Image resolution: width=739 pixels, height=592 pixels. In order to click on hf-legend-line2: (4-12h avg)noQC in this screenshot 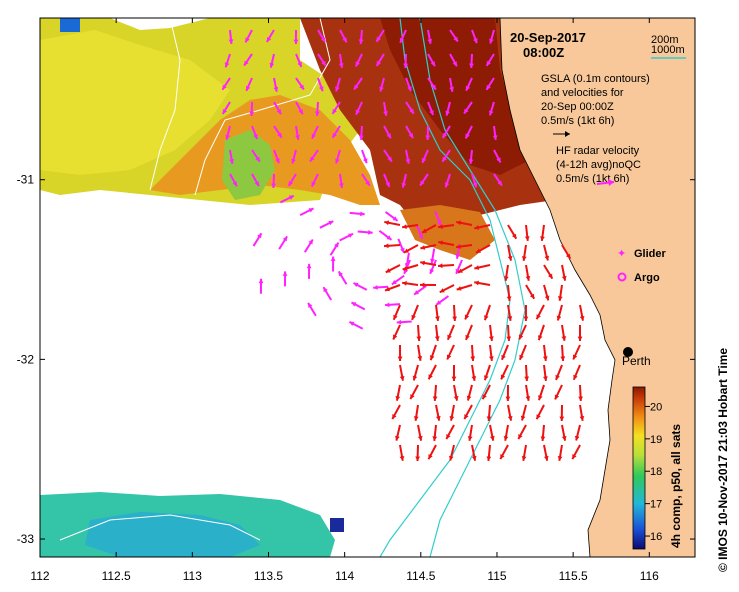, I will do `click(598, 165)`.